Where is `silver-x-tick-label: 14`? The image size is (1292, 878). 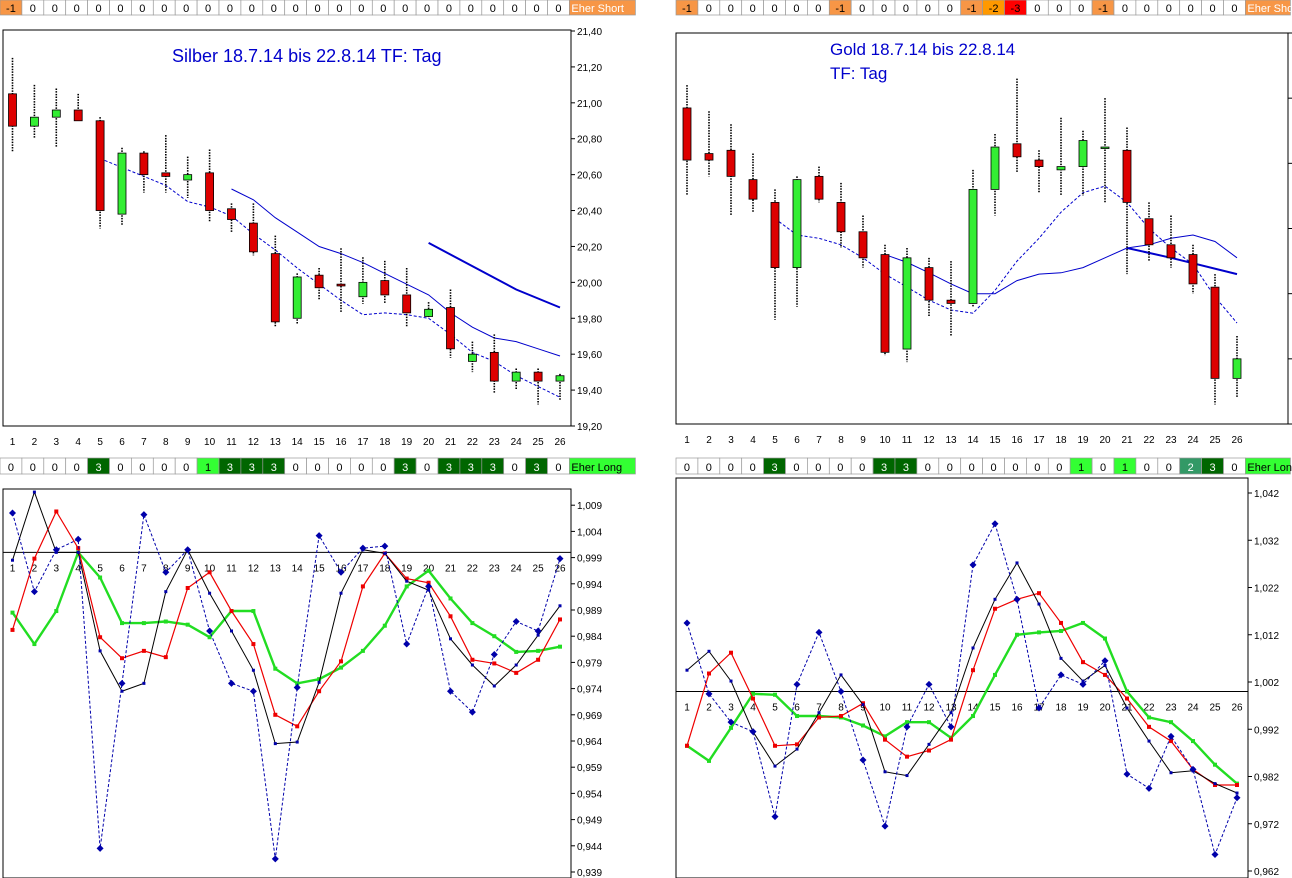 silver-x-tick-label: 14 is located at coordinates (298, 442).